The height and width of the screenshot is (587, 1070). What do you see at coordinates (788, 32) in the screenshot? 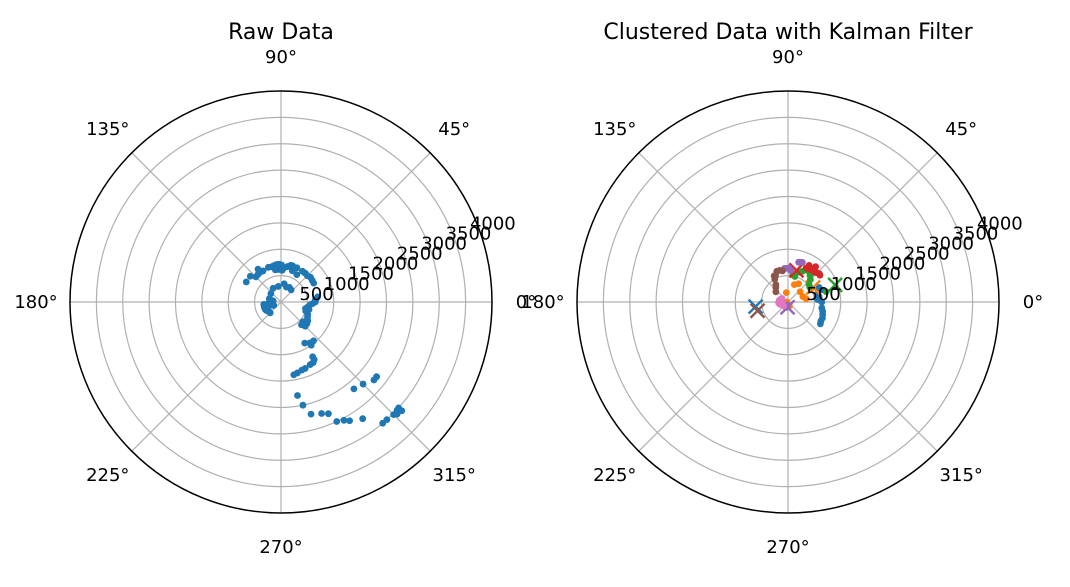
I see `clustered-data-title: Clustered Data with Kalman Filter` at bounding box center [788, 32].